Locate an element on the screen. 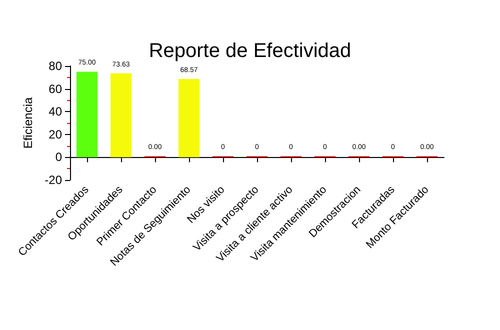 The height and width of the screenshot is (330, 500). y-tick-label: 60 is located at coordinates (55, 89).